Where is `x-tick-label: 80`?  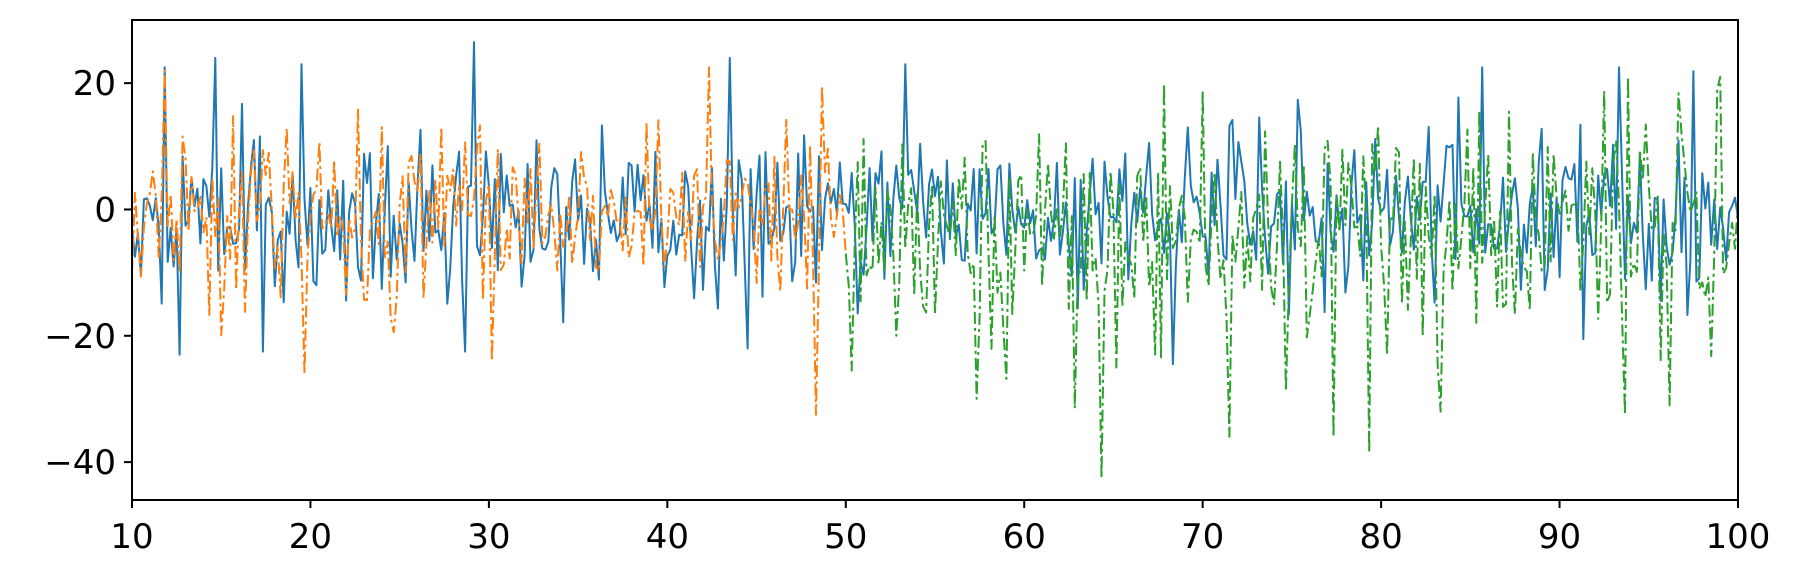
x-tick-label: 80 is located at coordinates (1380, 537).